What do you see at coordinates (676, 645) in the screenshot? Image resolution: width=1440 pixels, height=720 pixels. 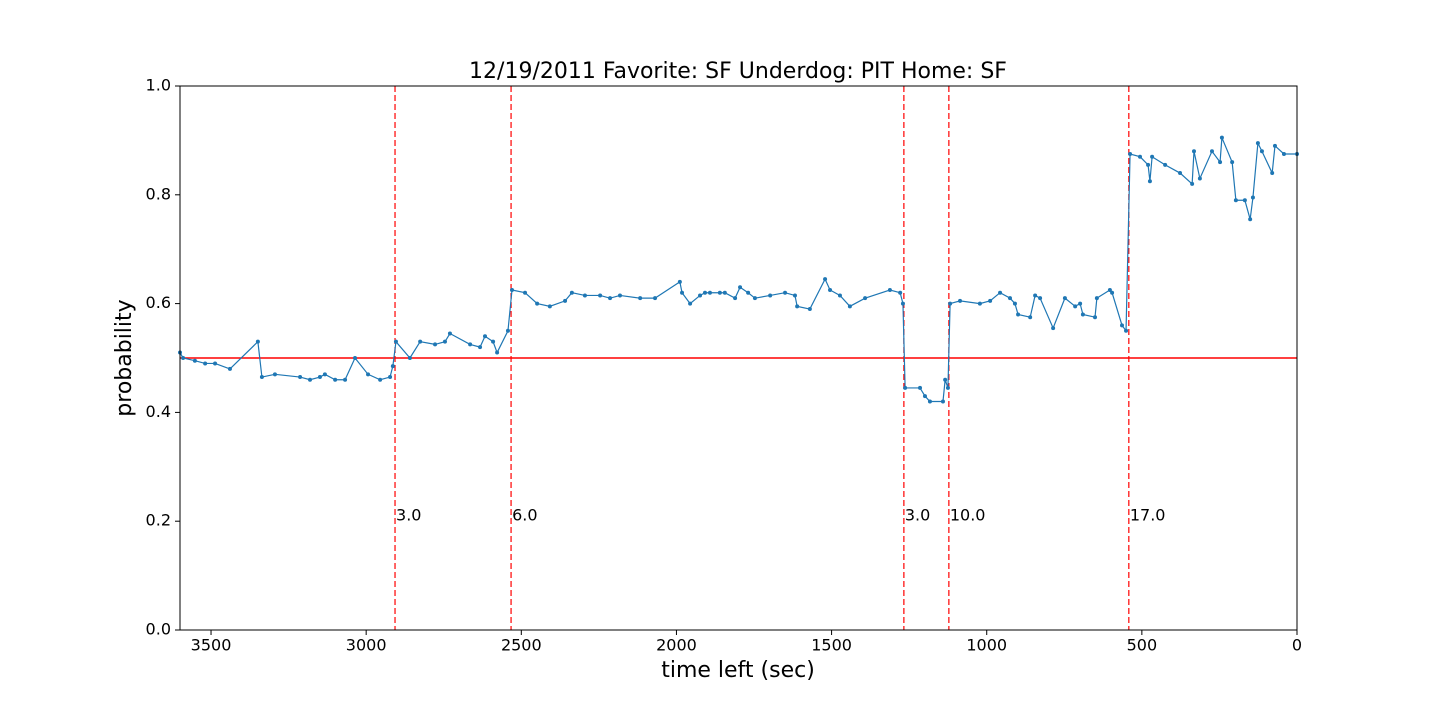 I see `x-tick-label: 2000` at bounding box center [676, 645].